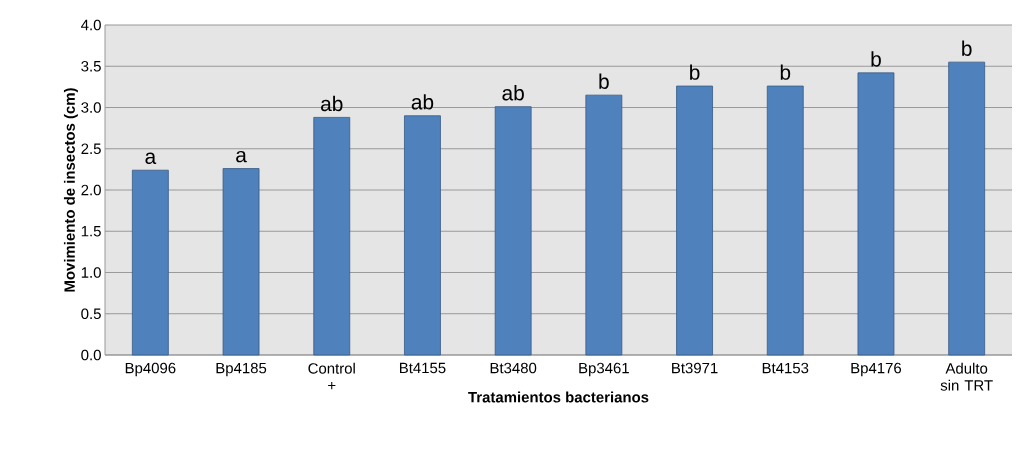  Describe the element at coordinates (966, 376) in the screenshot. I see `x-tick-label: Adulto sin TRT` at that location.